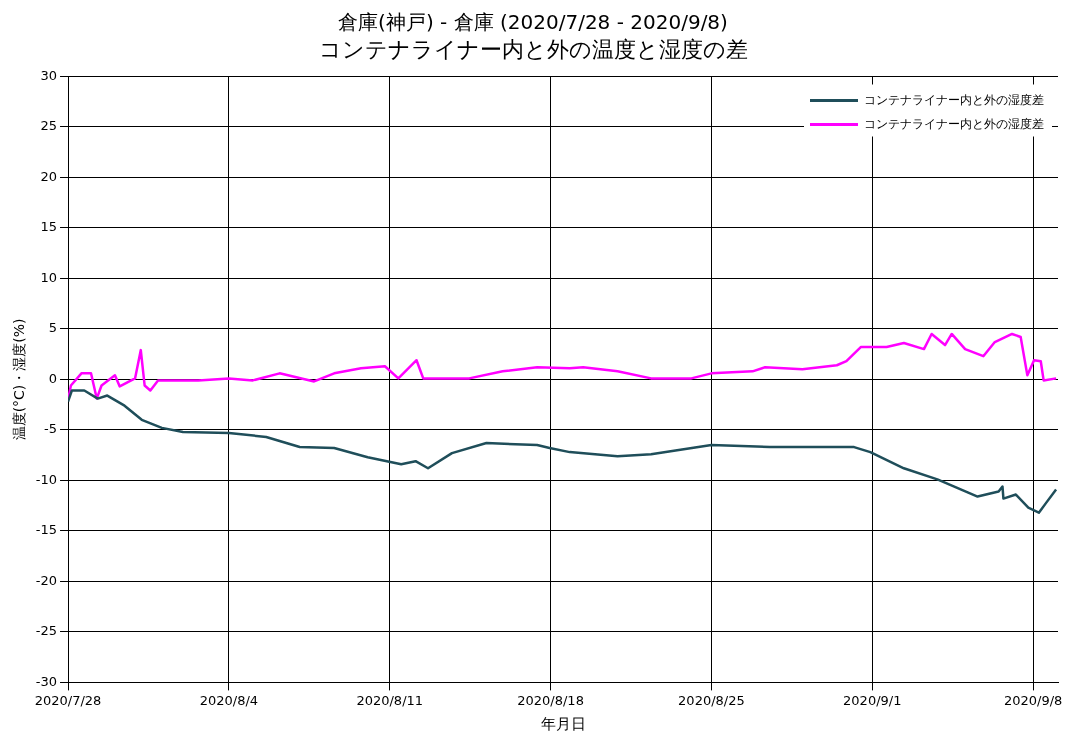 Image resolution: width=1086 pixels, height=749 pixels. I want to click on x-tick-label: 2020/8/11, so click(390, 700).